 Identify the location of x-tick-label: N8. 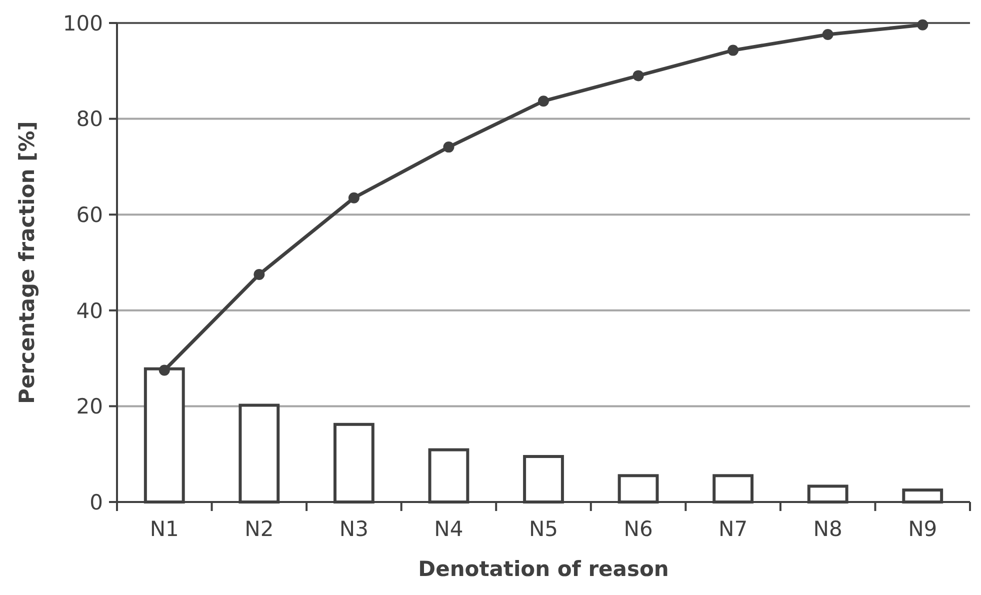
(827, 529).